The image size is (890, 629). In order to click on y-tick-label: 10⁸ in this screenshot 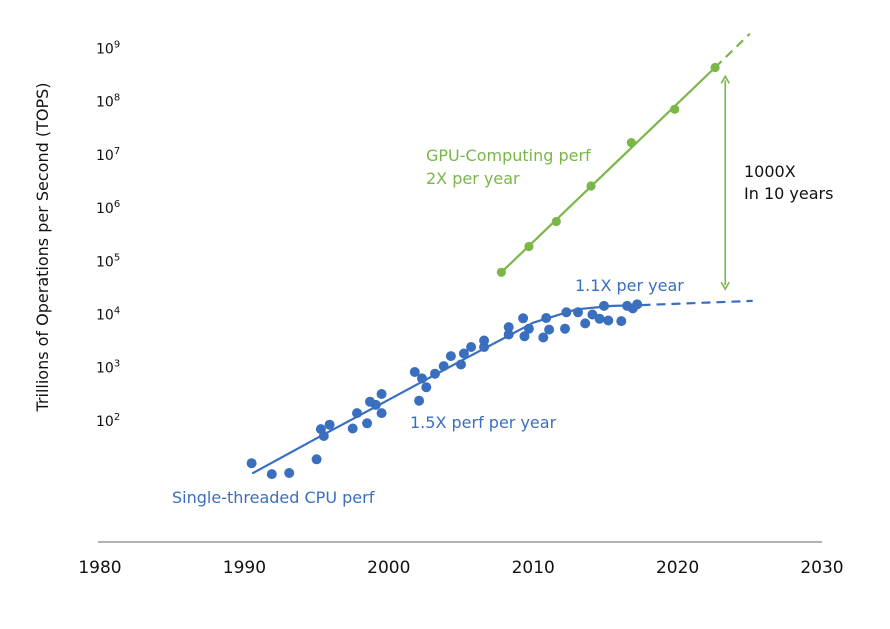, I will do `click(108, 102)`.